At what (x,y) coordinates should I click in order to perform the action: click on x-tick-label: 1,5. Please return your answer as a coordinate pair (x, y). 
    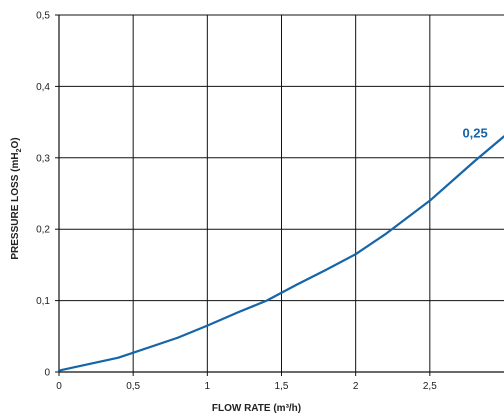
    Looking at the image, I should click on (282, 386).